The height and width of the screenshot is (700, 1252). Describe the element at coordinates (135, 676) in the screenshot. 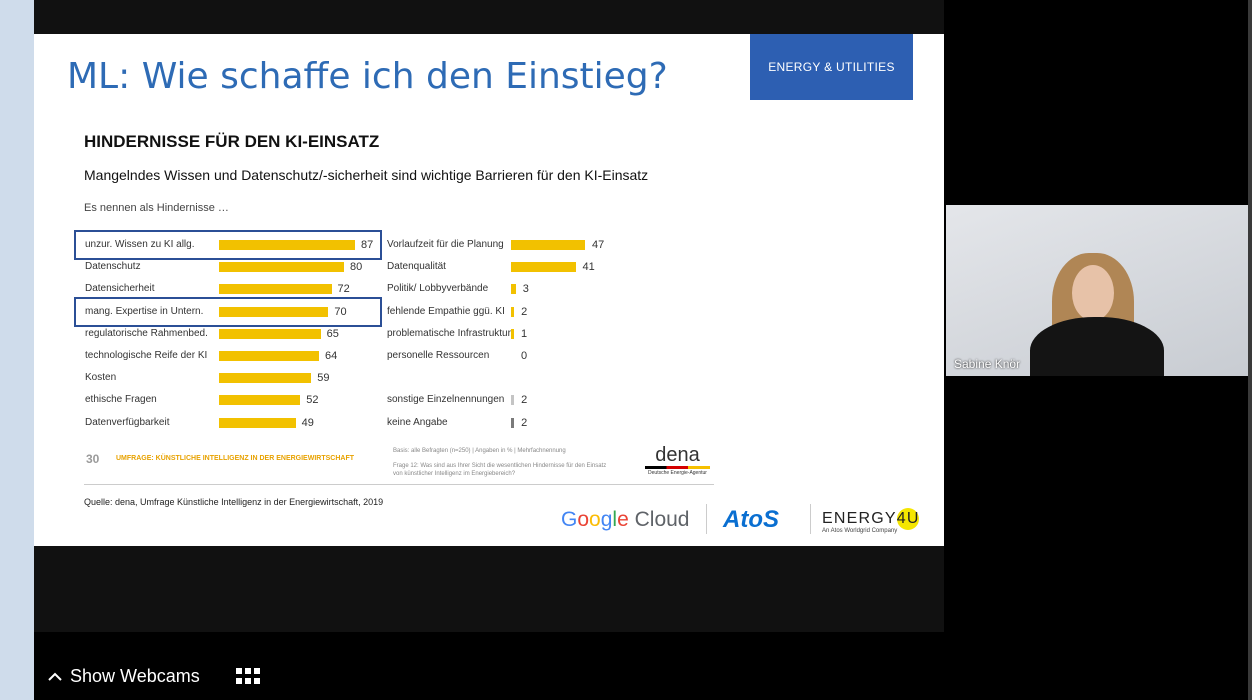

I see `show-webcams-label: Show Webcams` at that location.